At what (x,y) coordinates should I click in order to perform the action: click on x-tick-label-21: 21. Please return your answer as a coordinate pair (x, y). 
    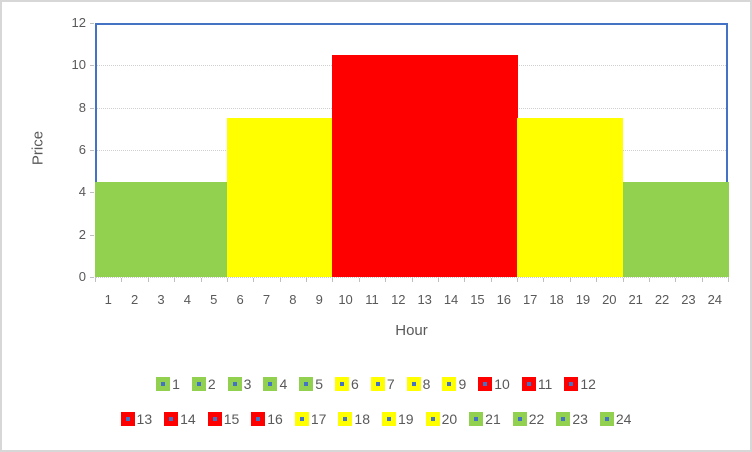
    Looking at the image, I should click on (635, 299).